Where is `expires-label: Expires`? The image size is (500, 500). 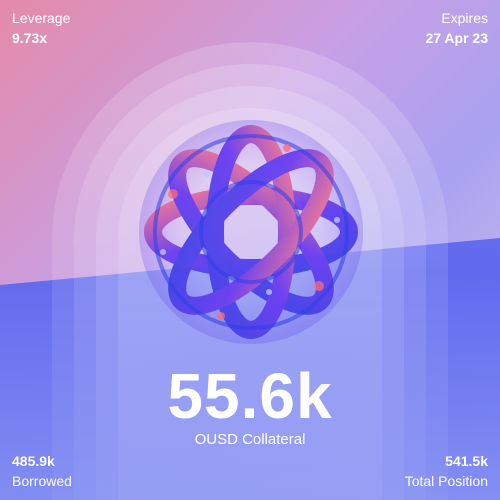 expires-label: Expires is located at coordinates (464, 18).